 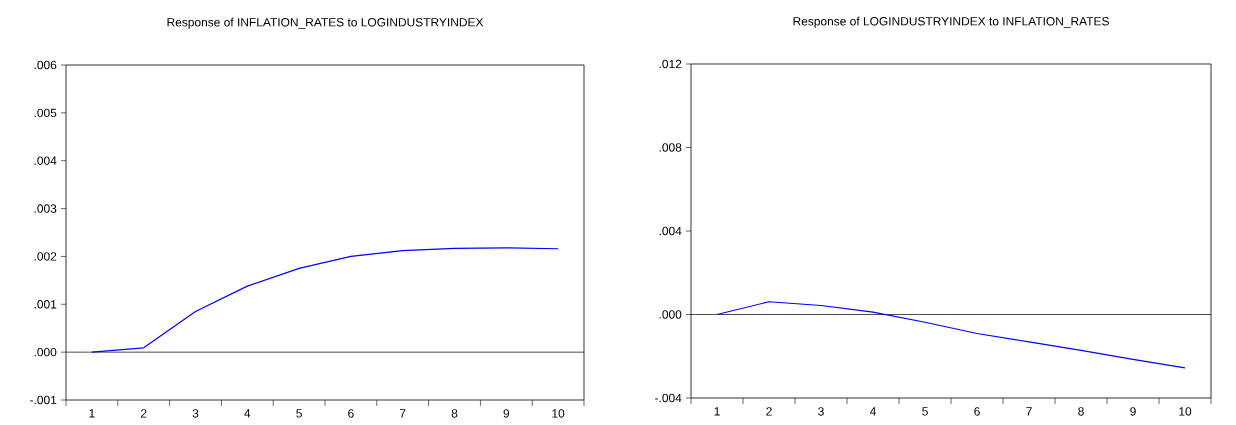 What do you see at coordinates (325, 23) in the screenshot?
I see `chart-title: Response of INFLATION_RATES to LOGINDUSTRYINDEX` at bounding box center [325, 23].